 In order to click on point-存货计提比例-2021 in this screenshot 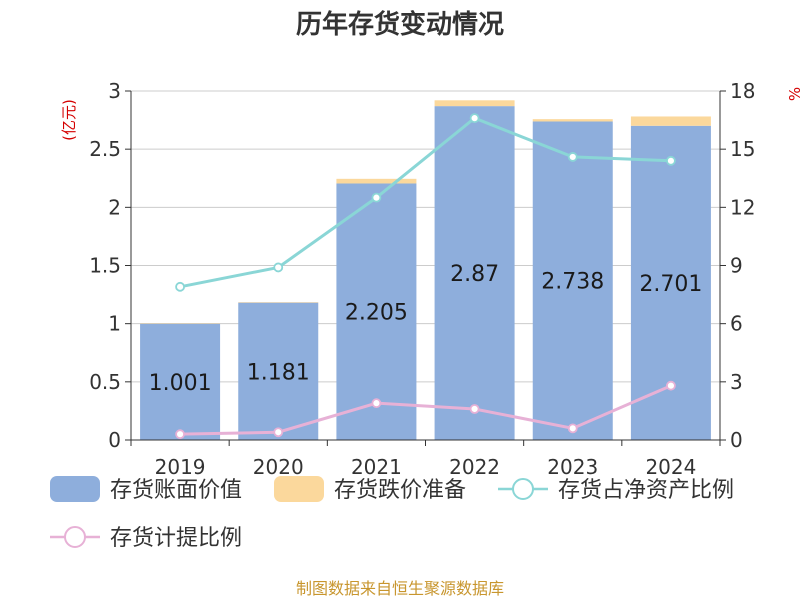, I will do `click(376, 403)`.